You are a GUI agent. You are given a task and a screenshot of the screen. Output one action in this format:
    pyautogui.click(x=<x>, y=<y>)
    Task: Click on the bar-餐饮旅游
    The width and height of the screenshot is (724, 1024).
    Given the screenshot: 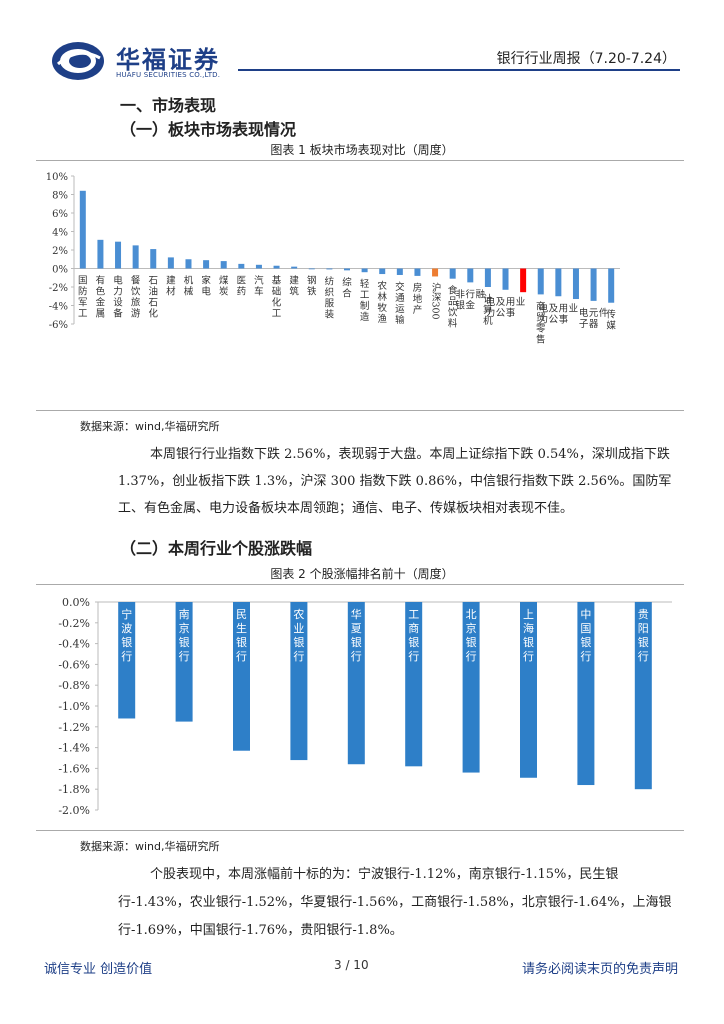 What is the action you would take?
    pyautogui.click(x=135, y=257)
    